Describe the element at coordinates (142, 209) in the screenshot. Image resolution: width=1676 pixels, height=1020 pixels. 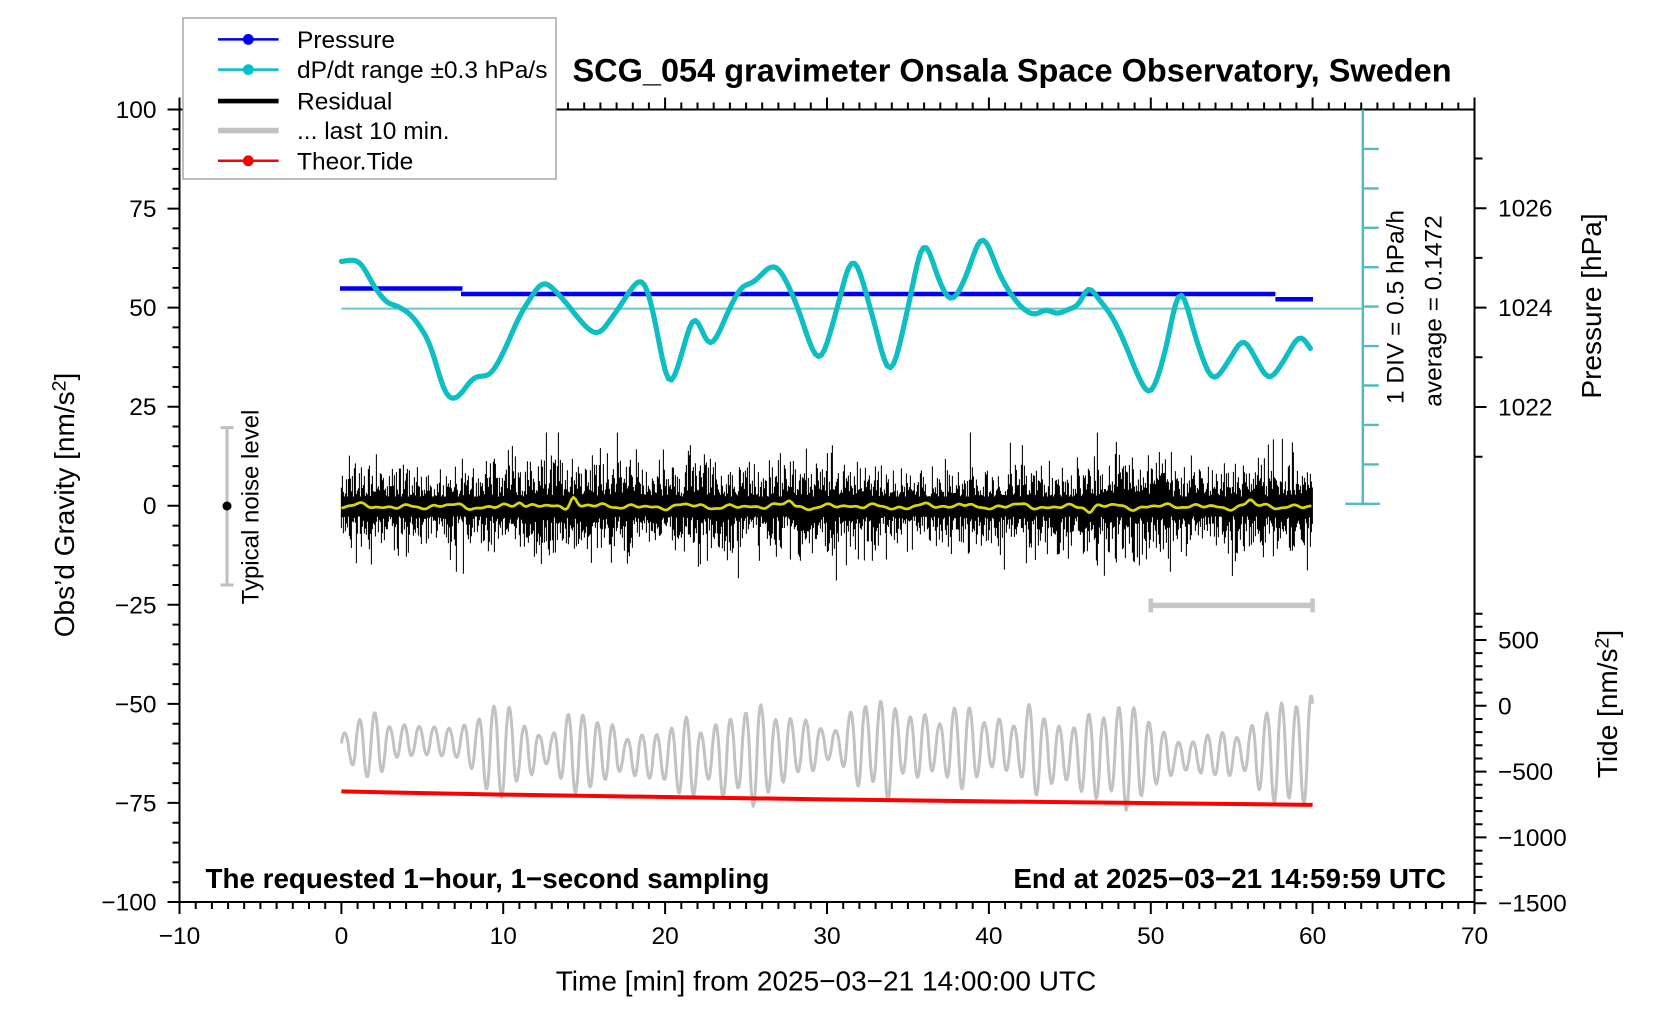
I see `svg-text: 75` at that location.